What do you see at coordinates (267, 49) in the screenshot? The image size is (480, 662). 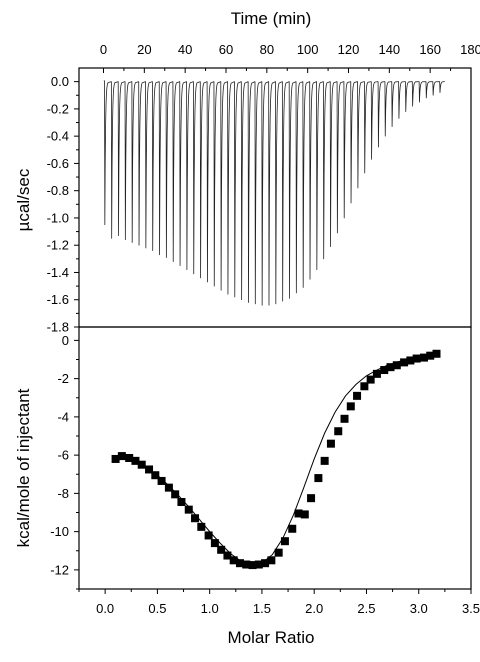 I see `top-x-tick-label: 80` at bounding box center [267, 49].